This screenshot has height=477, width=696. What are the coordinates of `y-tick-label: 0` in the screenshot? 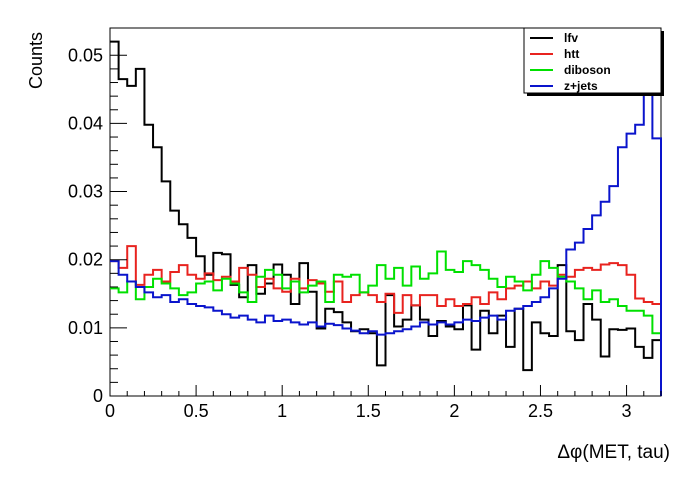 It's located at (98, 396).